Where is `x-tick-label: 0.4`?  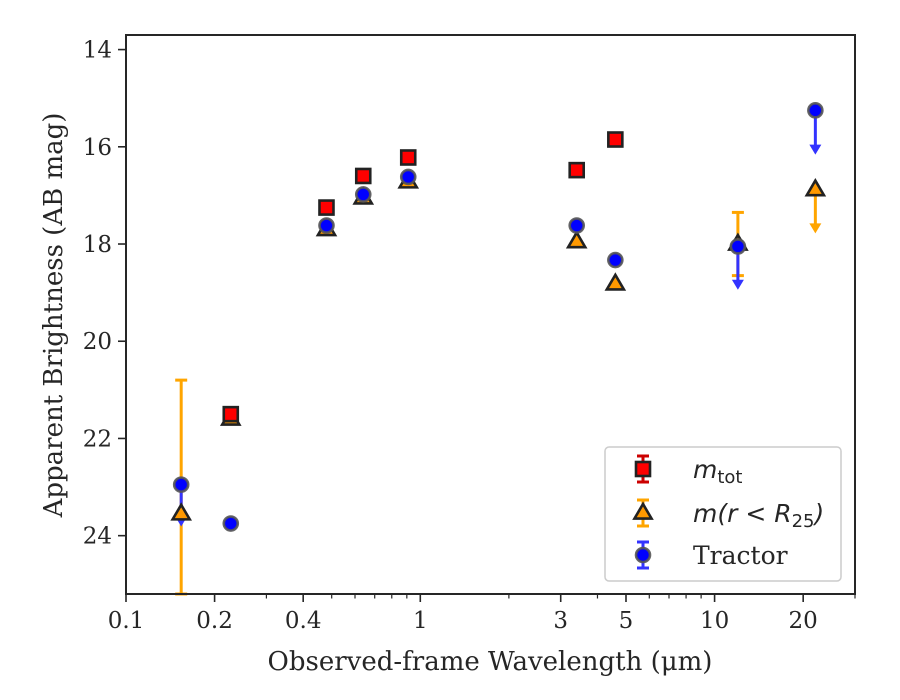
x-tick-label: 0.4 is located at coordinates (303, 621).